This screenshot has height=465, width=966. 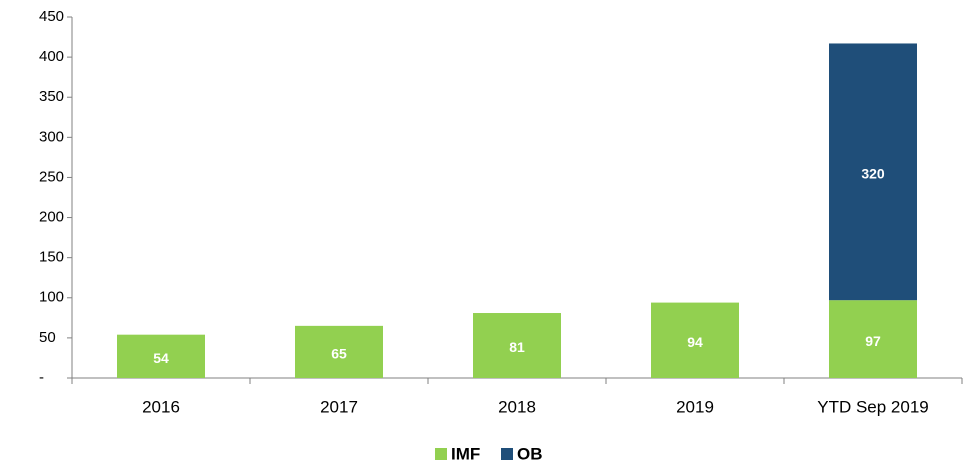 I want to click on legend-label: IMF, so click(x=465, y=453).